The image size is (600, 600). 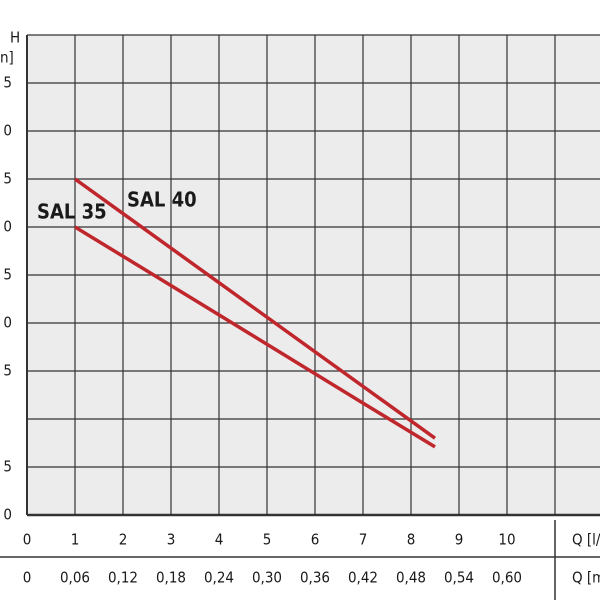 I want to click on x2-tick-label: 0,24, so click(x=219, y=578).